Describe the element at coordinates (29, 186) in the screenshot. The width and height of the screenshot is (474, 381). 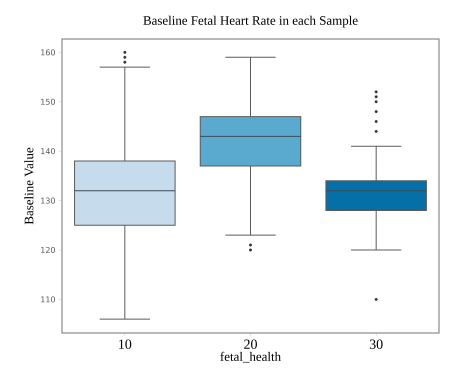
I see `y-axis-title: Baseline Value` at that location.